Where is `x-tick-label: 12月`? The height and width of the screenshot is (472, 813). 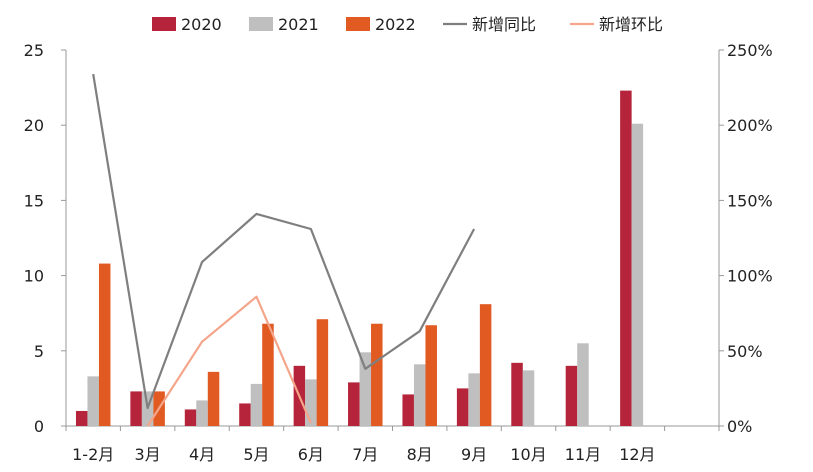
x-tick-label: 12月 is located at coordinates (637, 454).